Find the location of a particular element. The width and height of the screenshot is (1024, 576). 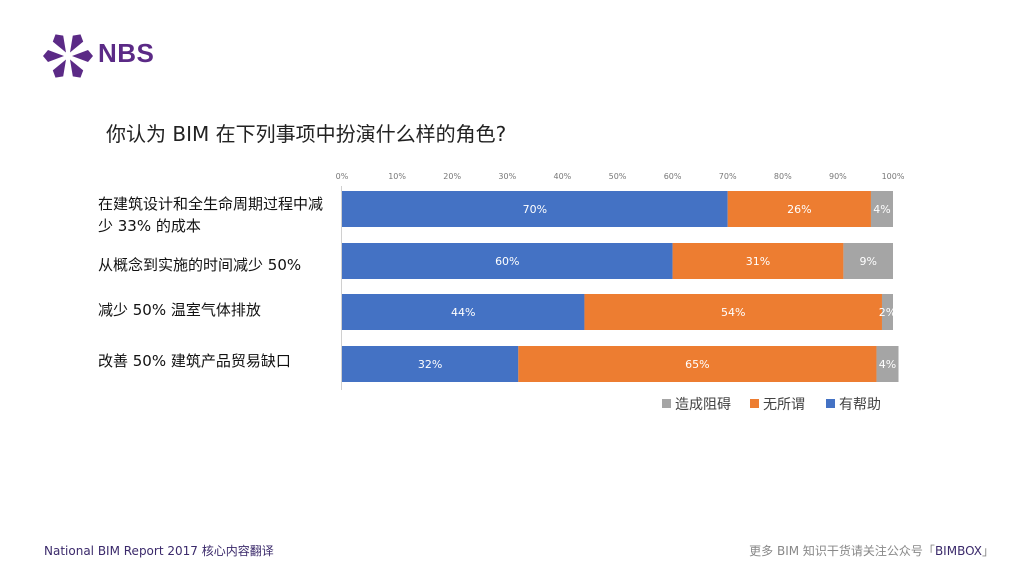

bar-data-label: 26% is located at coordinates (799, 209).